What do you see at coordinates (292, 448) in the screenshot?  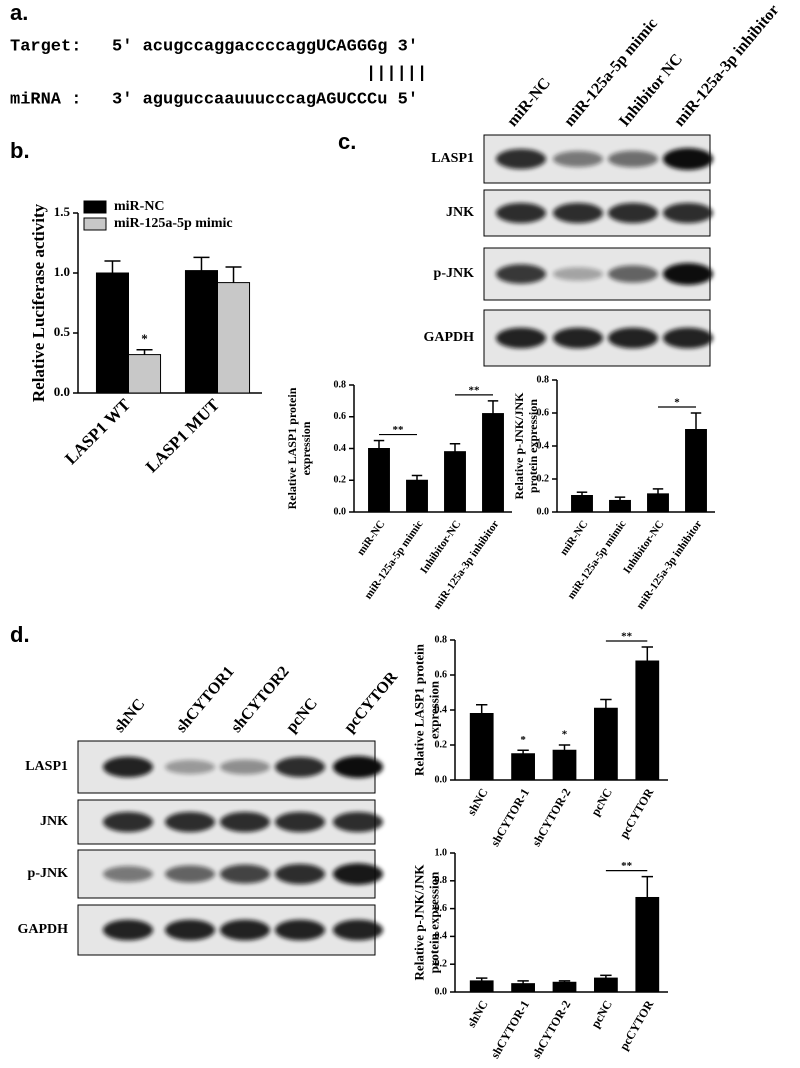 I see `y-axis-label: Relative LASP1 protein` at bounding box center [292, 448].